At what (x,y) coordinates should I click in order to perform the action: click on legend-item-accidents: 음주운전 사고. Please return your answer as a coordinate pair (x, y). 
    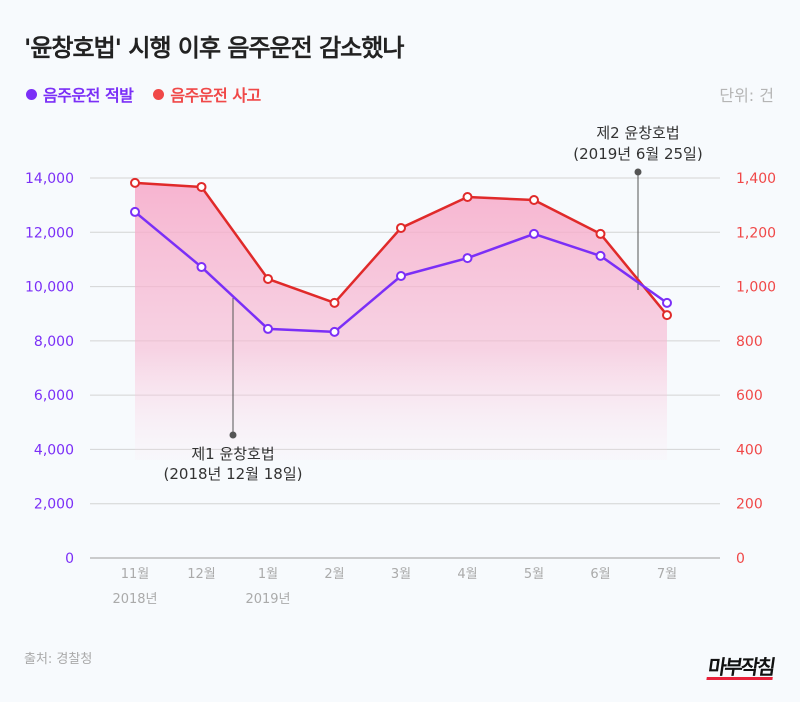
    Looking at the image, I should click on (207, 94).